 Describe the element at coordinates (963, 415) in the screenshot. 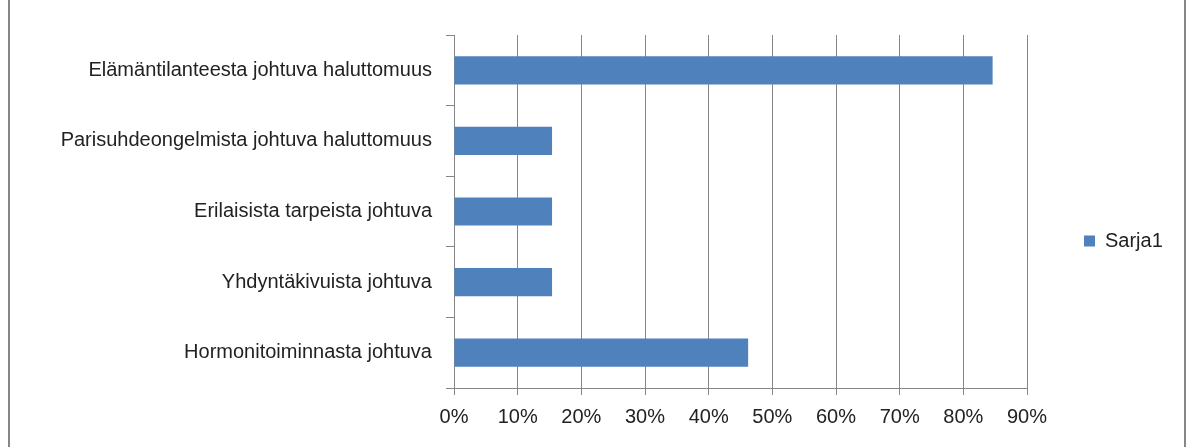

I see `x-tick-label: 80%` at that location.